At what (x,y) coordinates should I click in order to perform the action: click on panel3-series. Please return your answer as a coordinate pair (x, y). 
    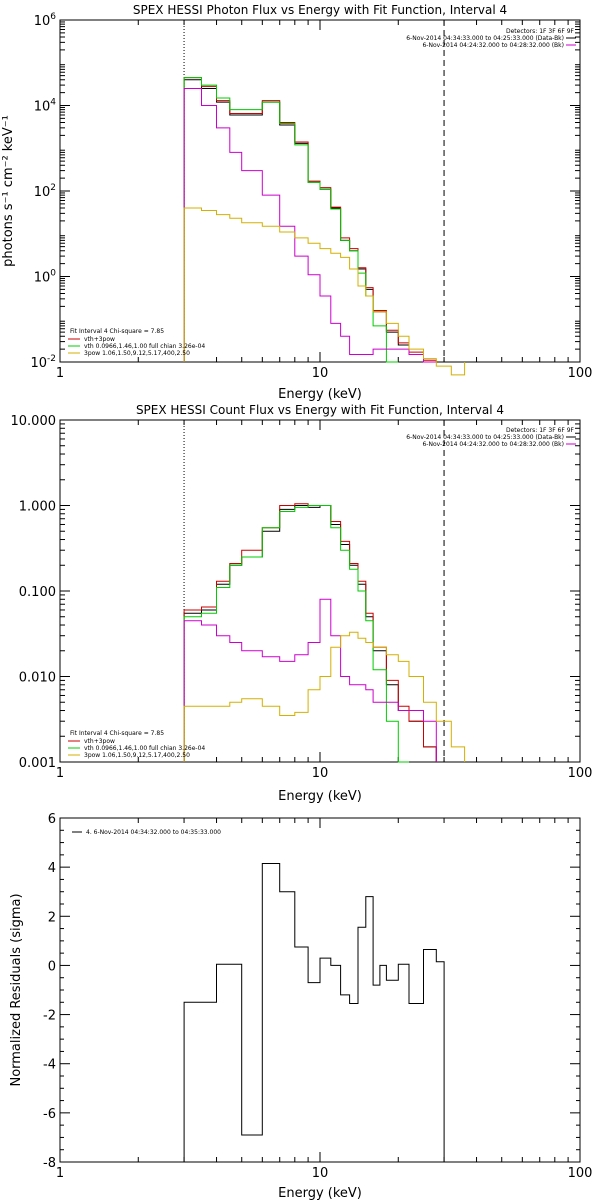
    Looking at the image, I should click on (314, 1012).